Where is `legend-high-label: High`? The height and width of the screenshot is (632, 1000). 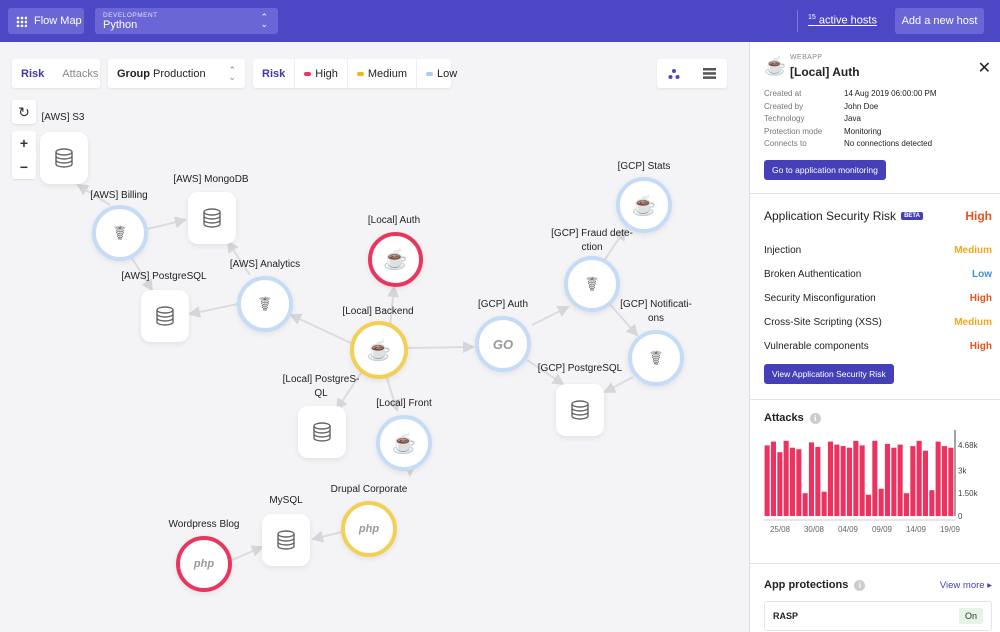
legend-high-label: High is located at coordinates (326, 73).